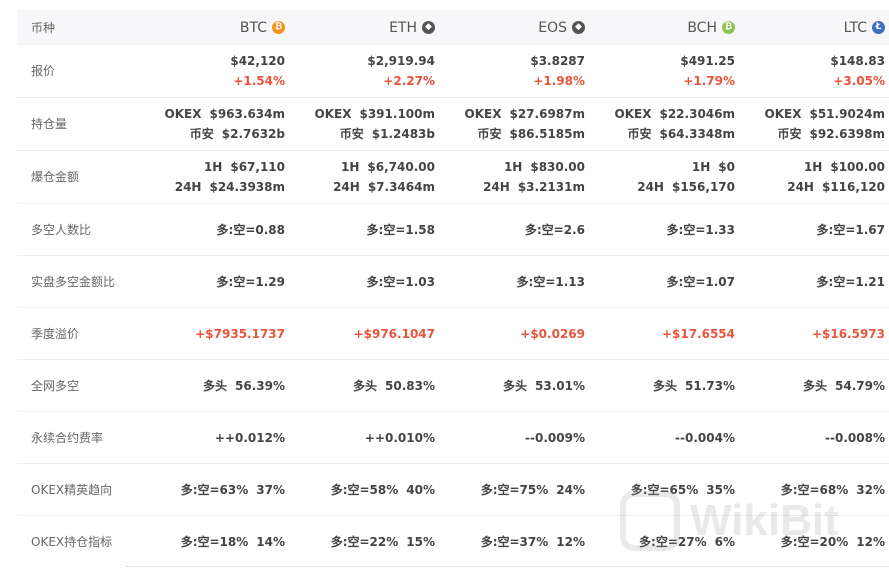 This screenshot has height=569, width=889. What do you see at coordinates (702, 27) in the screenshot?
I see `coin-name: BCH` at bounding box center [702, 27].